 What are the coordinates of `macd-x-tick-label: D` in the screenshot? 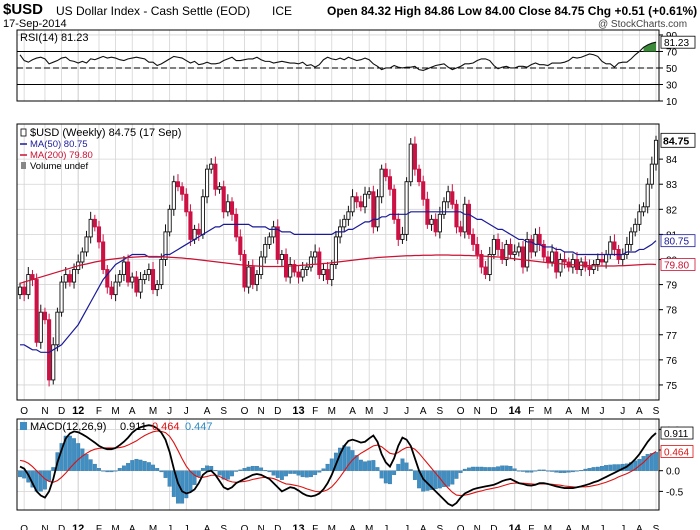 It's located at (61, 527).